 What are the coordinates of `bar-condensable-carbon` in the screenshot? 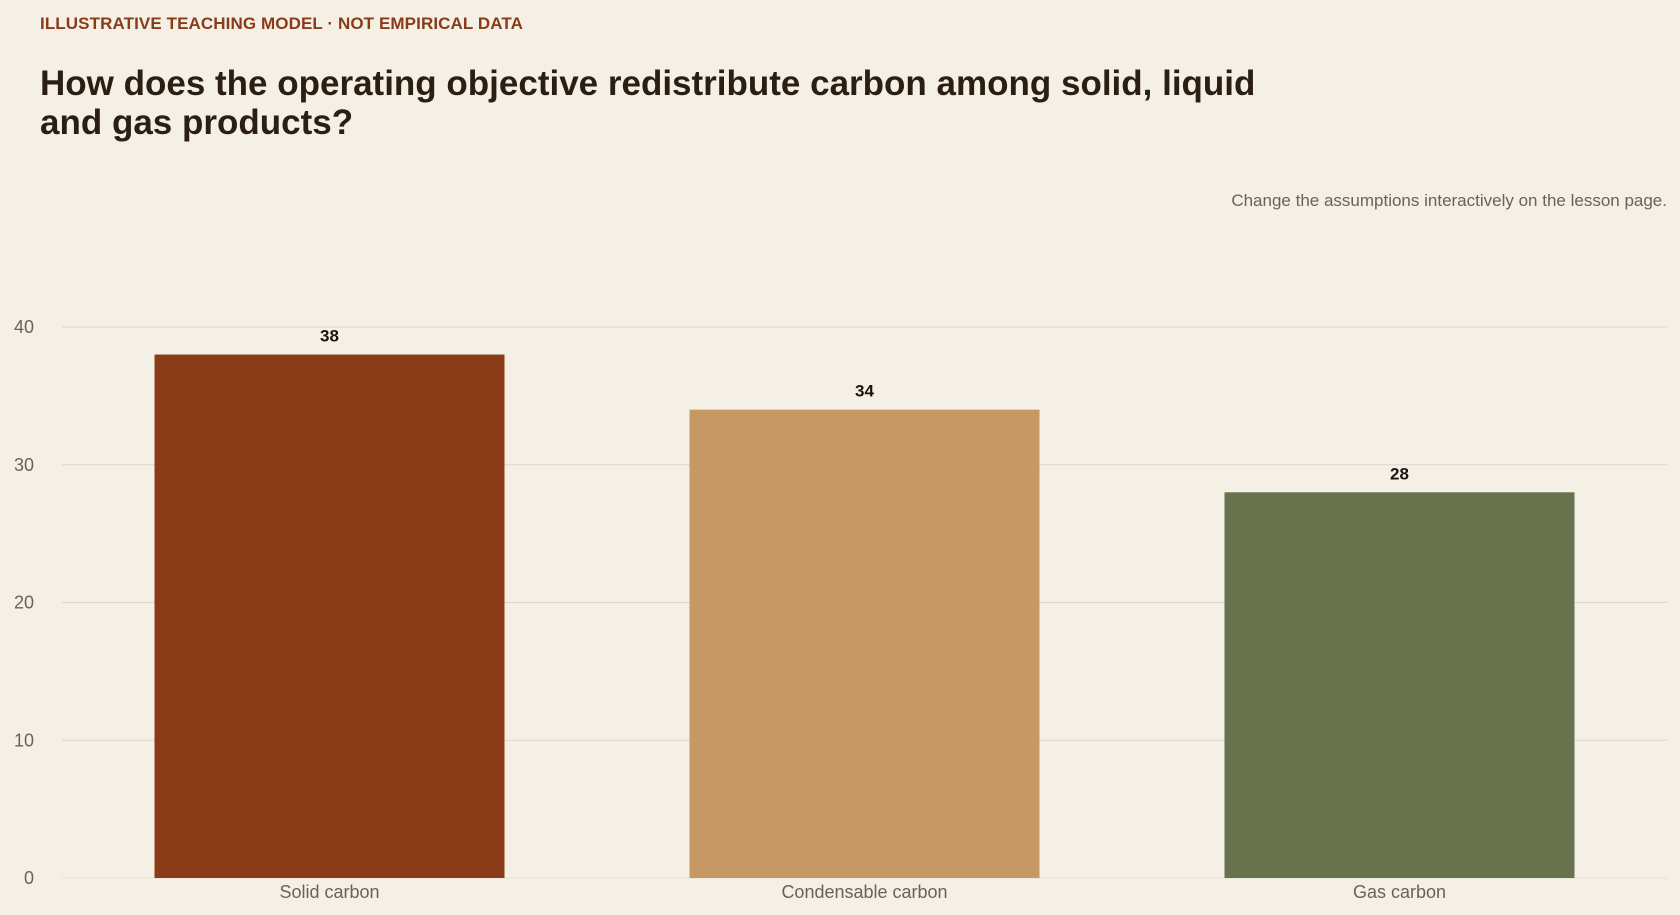 It's located at (864, 643).